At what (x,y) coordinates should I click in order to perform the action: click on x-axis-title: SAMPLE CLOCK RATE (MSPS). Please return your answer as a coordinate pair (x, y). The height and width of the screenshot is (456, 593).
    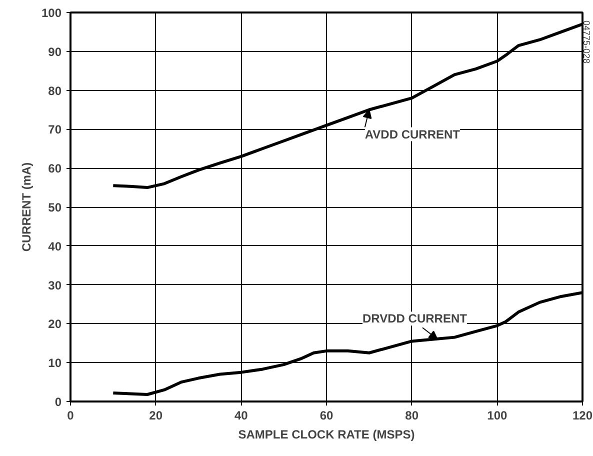
    Looking at the image, I should click on (326, 435).